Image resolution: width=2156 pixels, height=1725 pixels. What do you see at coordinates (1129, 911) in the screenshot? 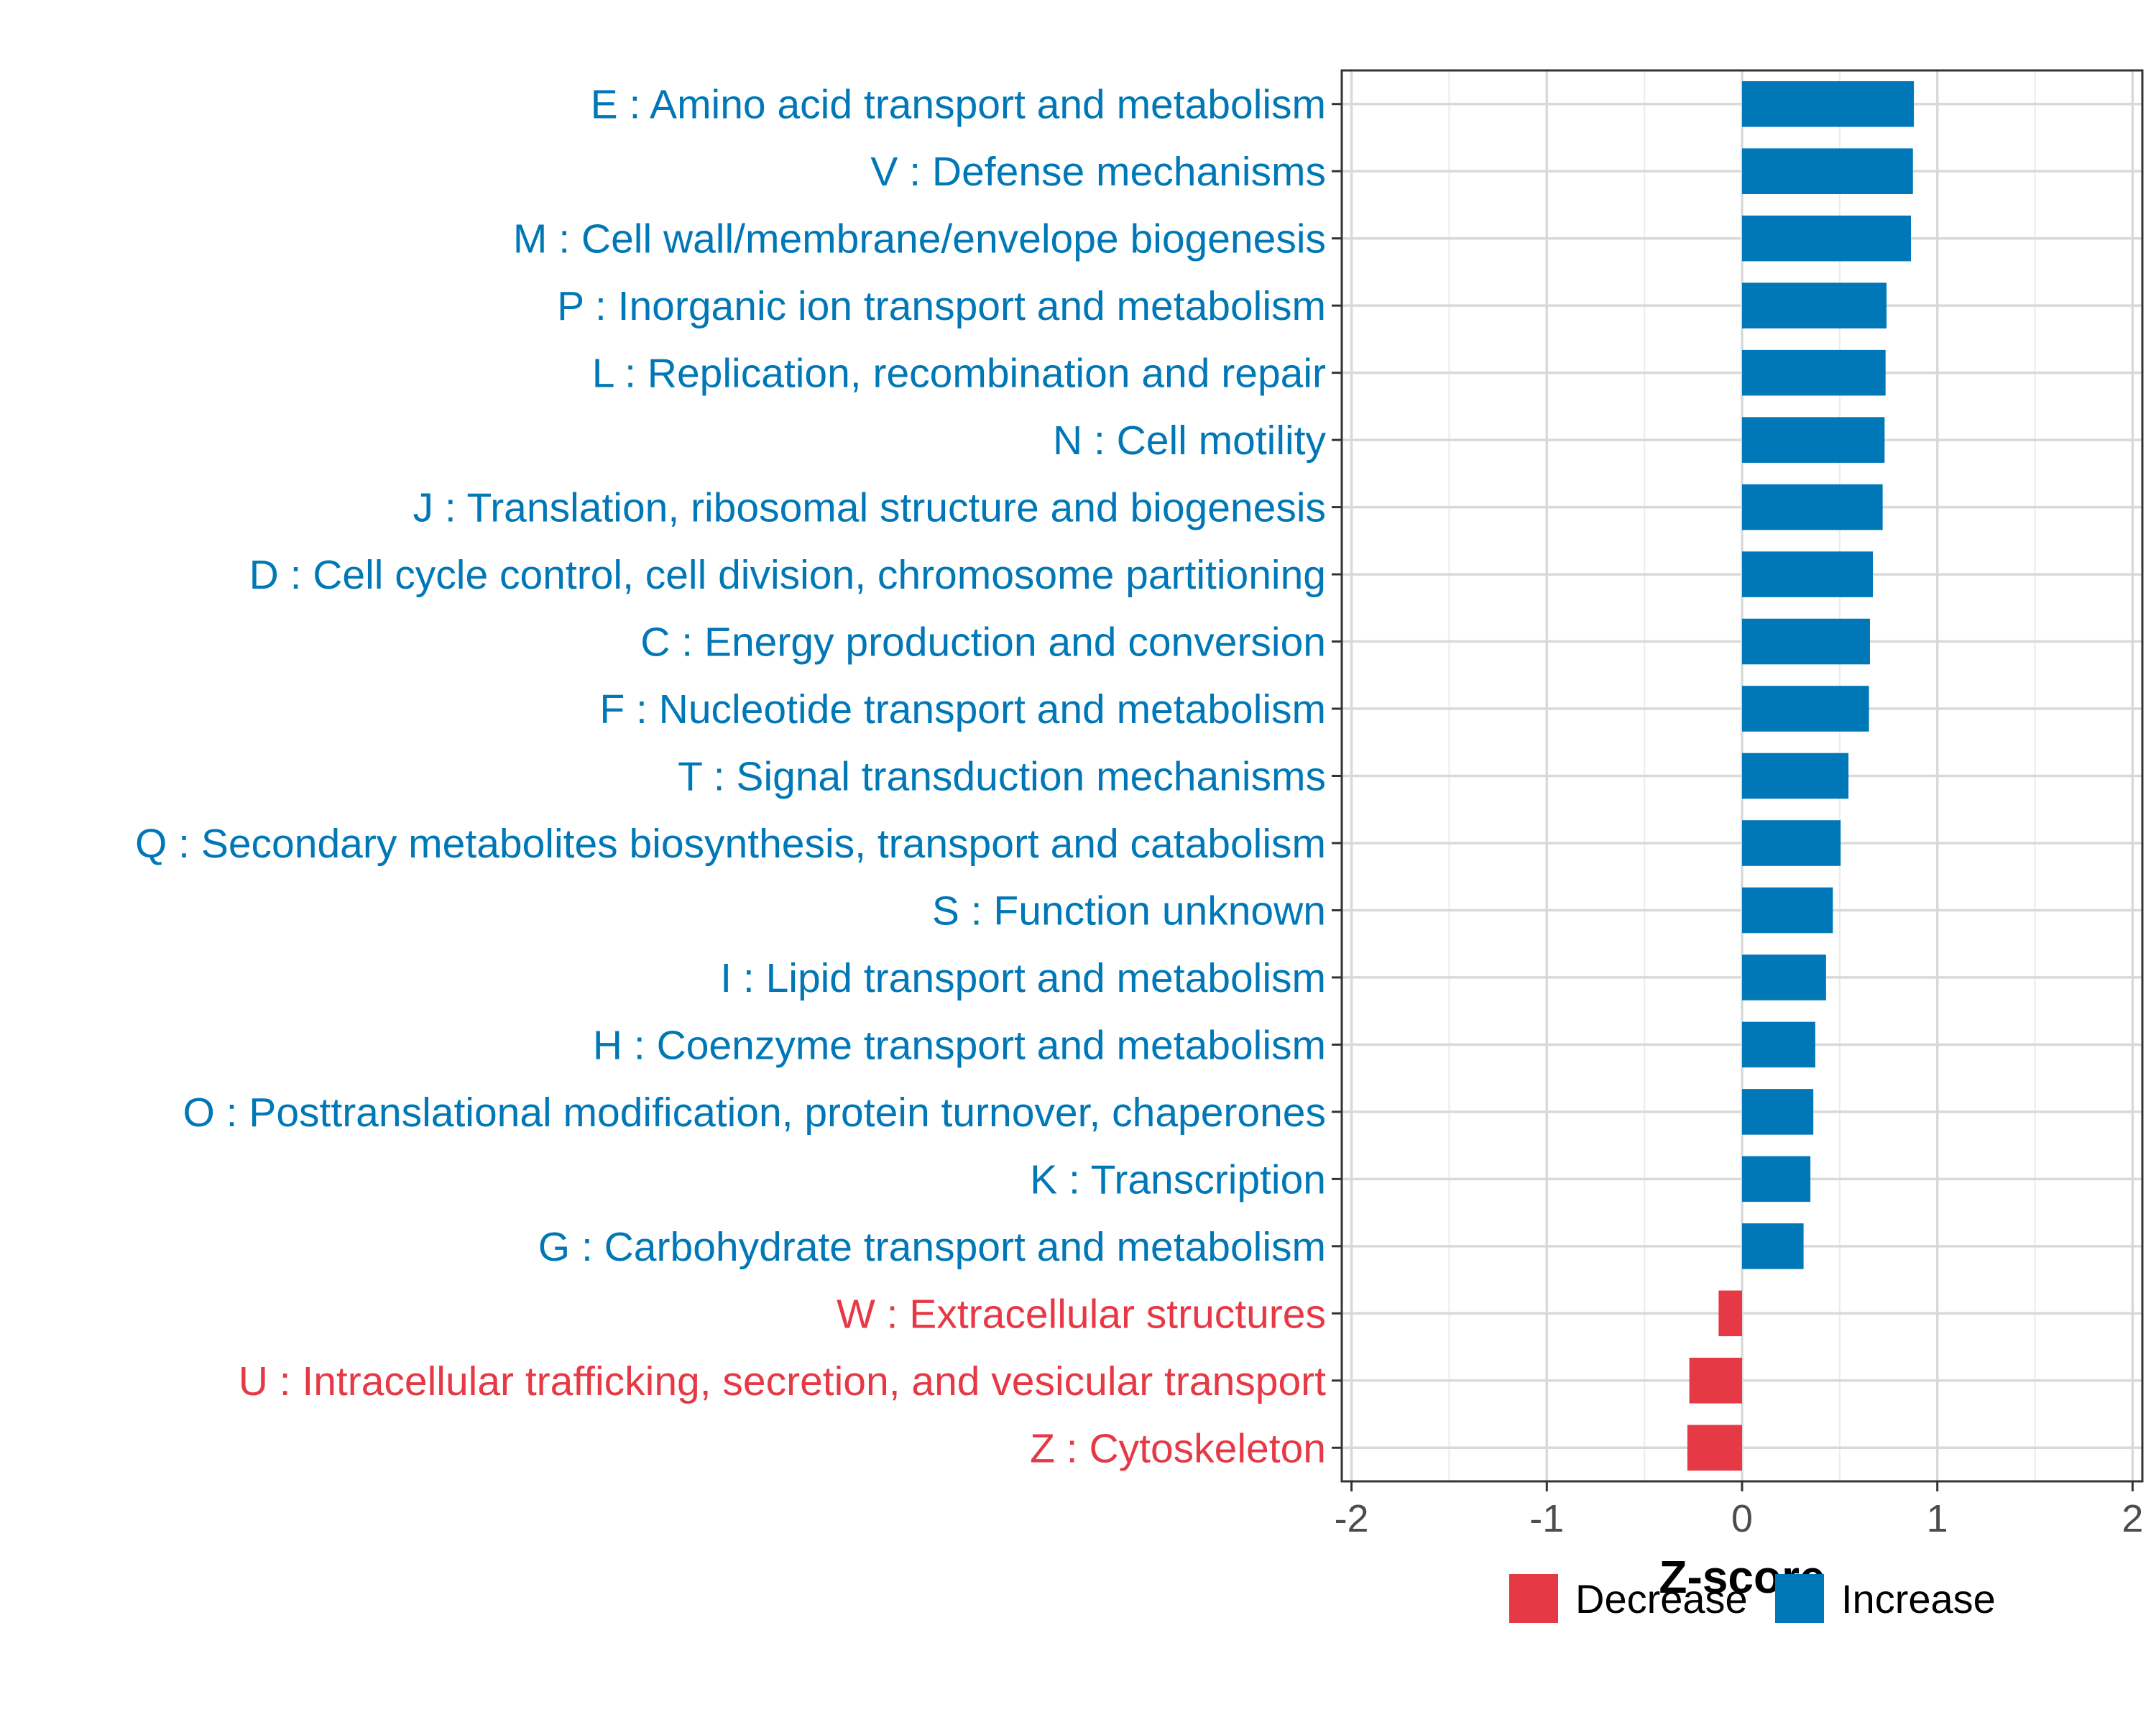
I see `category-label: S : Function unknown` at bounding box center [1129, 911].